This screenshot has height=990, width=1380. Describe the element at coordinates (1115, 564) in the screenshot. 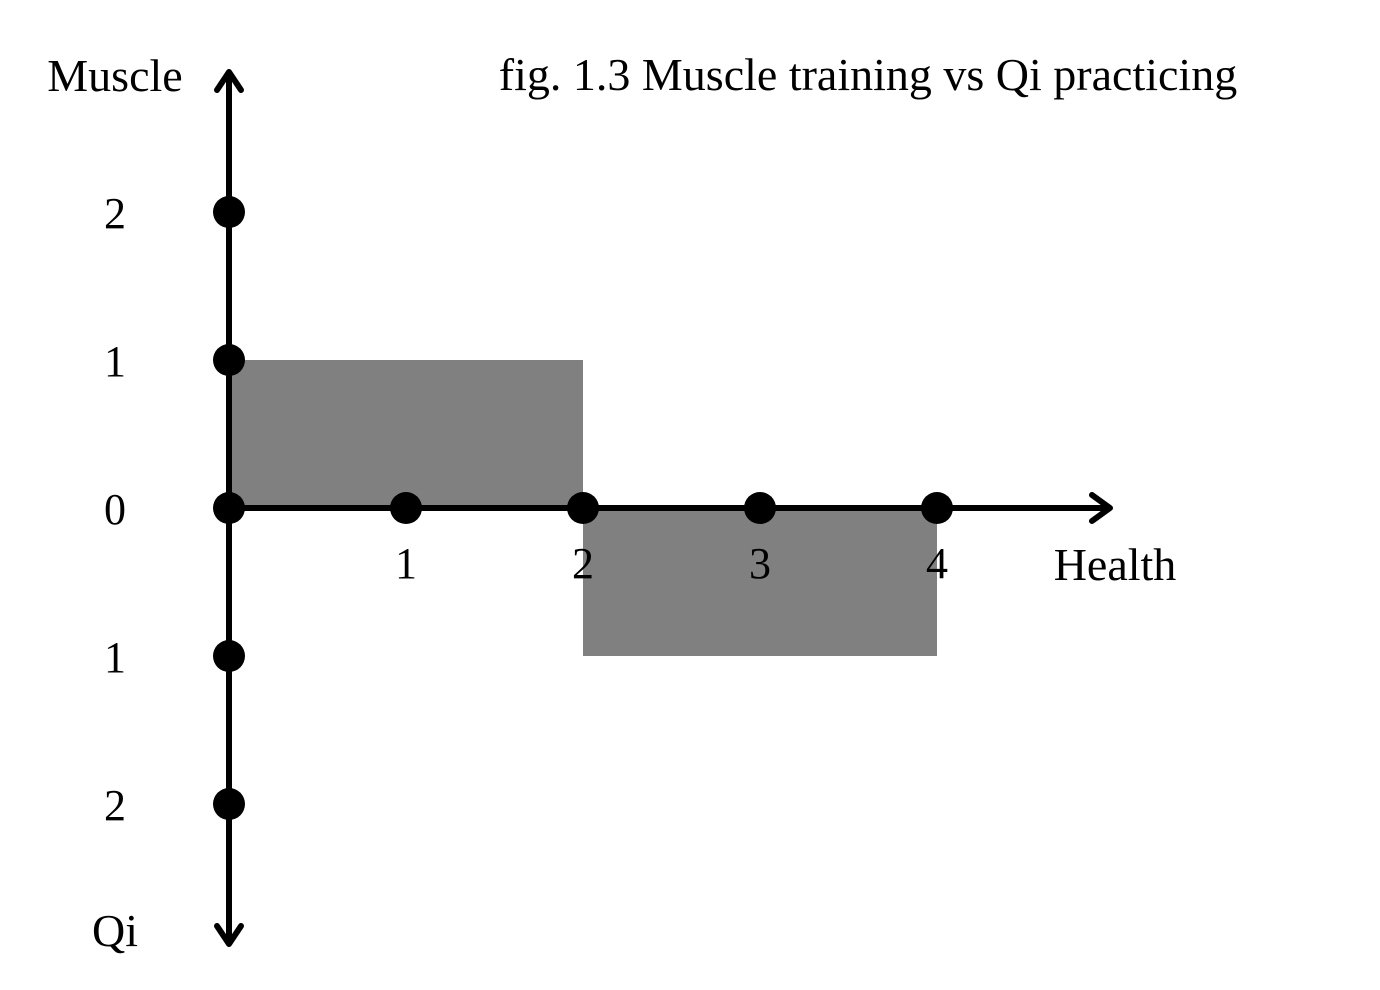

I see `x-axis-label: Health` at that location.